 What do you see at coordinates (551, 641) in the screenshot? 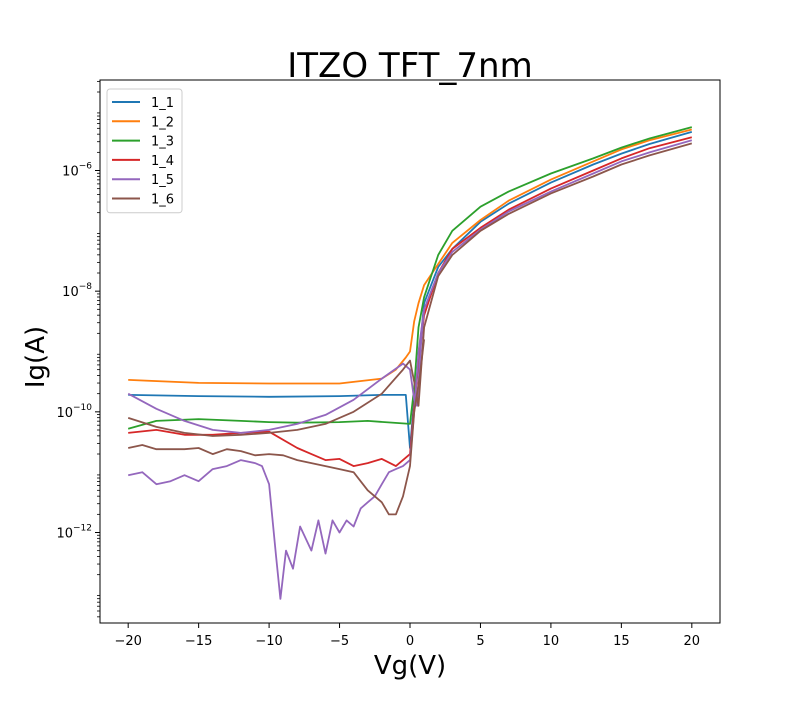
I see `x-tick-label: 10` at bounding box center [551, 641].